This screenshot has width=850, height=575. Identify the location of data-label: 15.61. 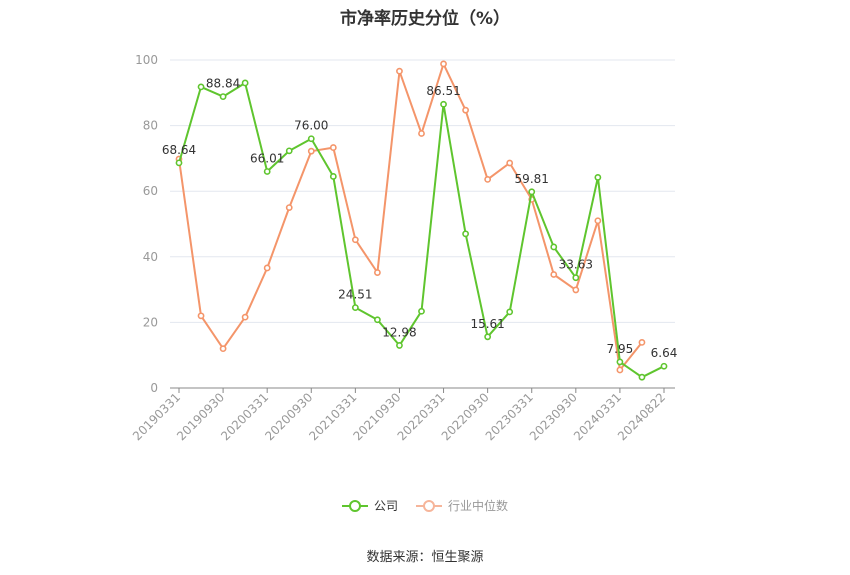
(487, 324).